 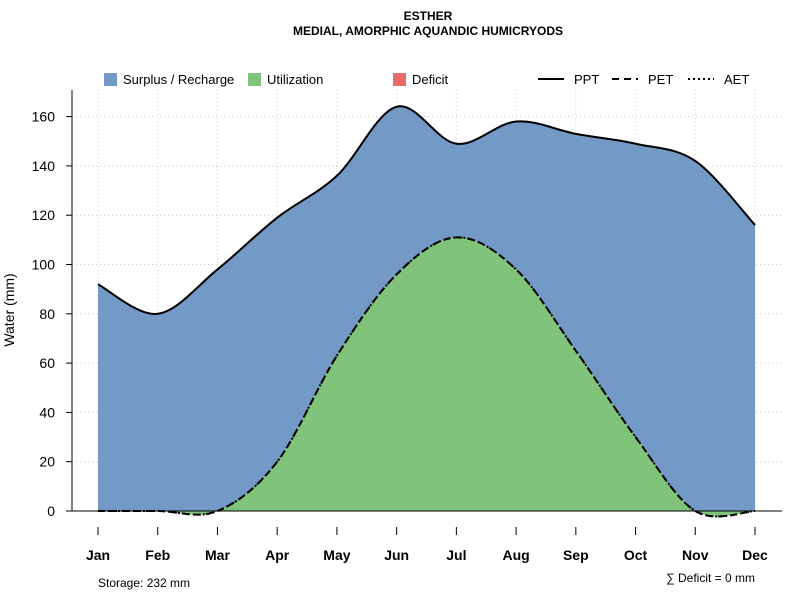 I want to click on legend-label: PET, so click(x=660, y=79).